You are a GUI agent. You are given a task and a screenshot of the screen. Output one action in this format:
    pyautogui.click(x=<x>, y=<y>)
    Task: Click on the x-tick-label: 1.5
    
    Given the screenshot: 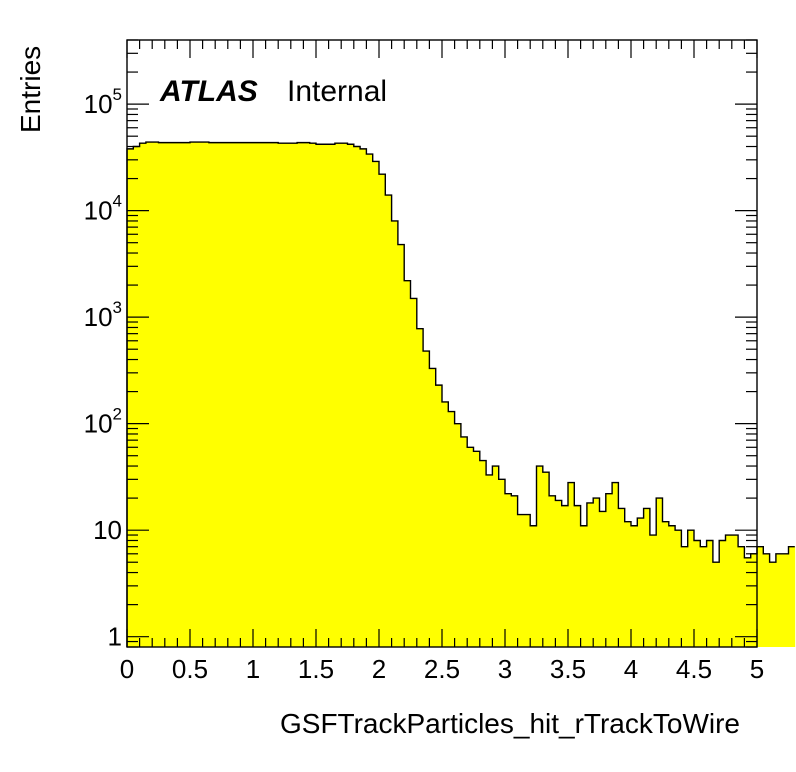 What is the action you would take?
    pyautogui.click(x=316, y=669)
    